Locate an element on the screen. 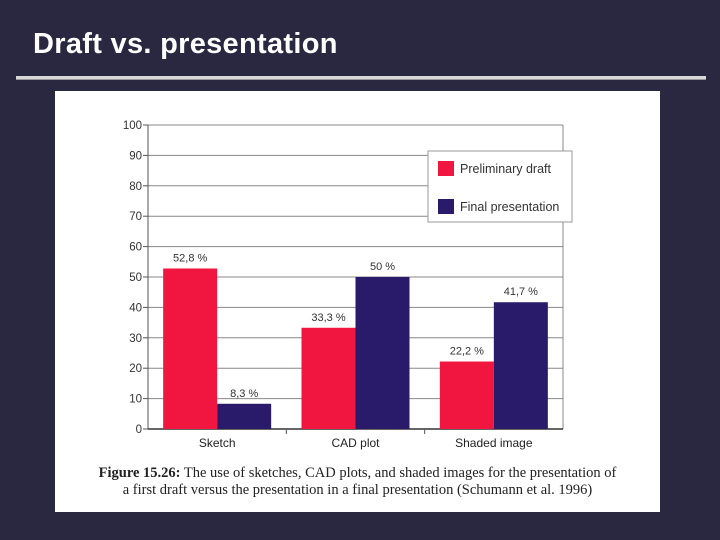 This screenshot has height=540, width=720. data-label: 50 % is located at coordinates (382, 267).